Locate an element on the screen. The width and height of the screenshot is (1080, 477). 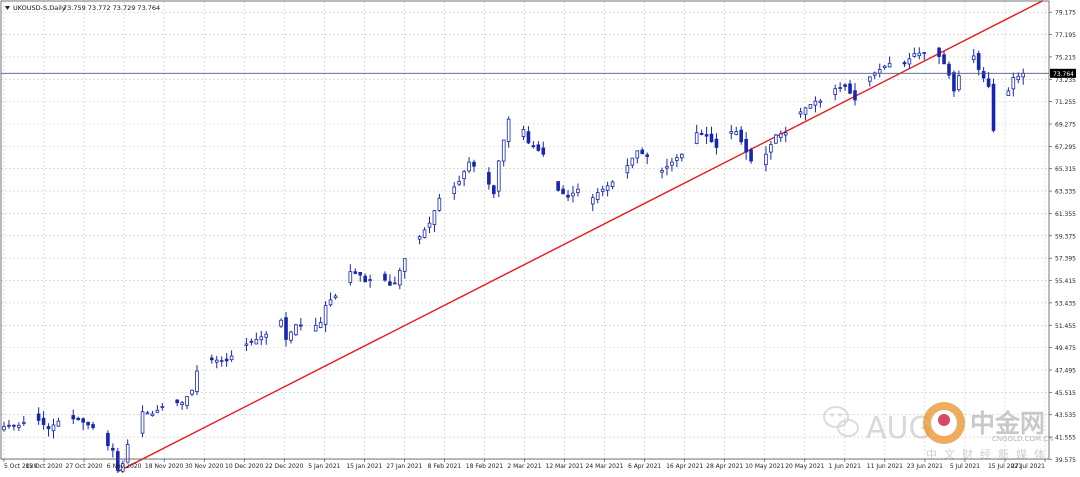
x-tick-label: 27 Jul 2021 is located at coordinates (1028, 466).